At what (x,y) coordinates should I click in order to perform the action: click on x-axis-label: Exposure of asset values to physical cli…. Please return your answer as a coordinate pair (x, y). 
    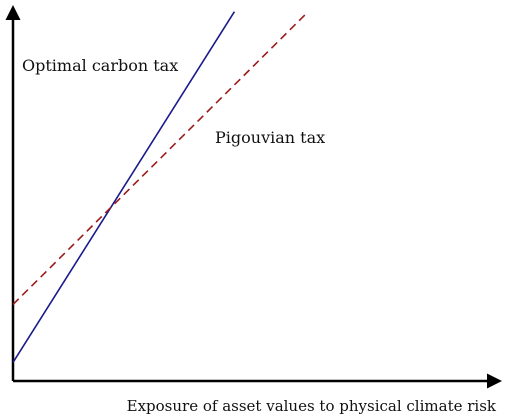
    Looking at the image, I should click on (312, 406).